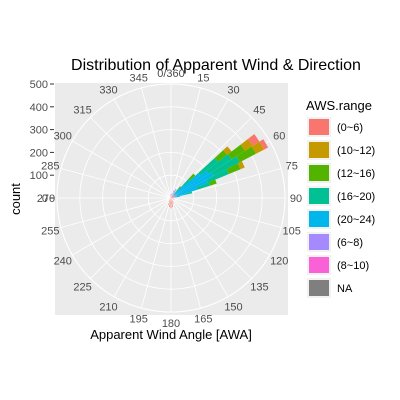  Describe the element at coordinates (356, 174) in the screenshot. I see `legend-label: (12~16)` at that location.